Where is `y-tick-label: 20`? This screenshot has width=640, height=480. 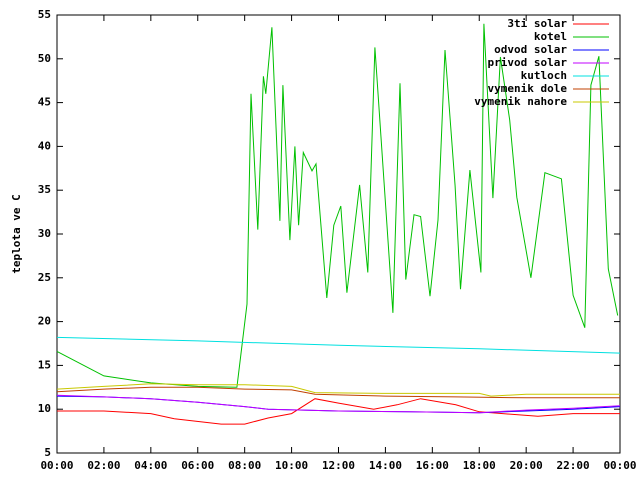 y-tick-label: 20 is located at coordinates (44, 321).